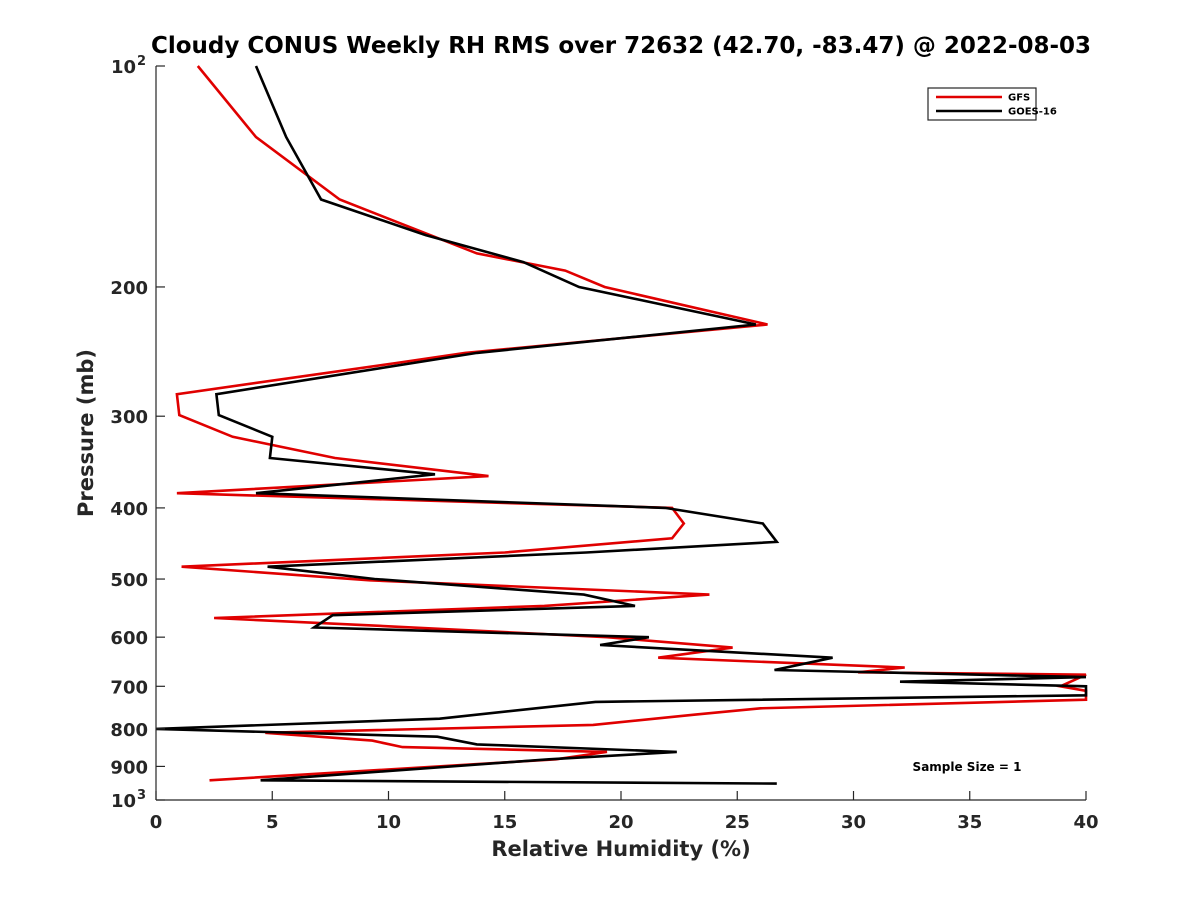 This screenshot has height=900, width=1200. What do you see at coordinates (967, 767) in the screenshot?
I see `sample-size-annotation: Sample Size = 1` at bounding box center [967, 767].